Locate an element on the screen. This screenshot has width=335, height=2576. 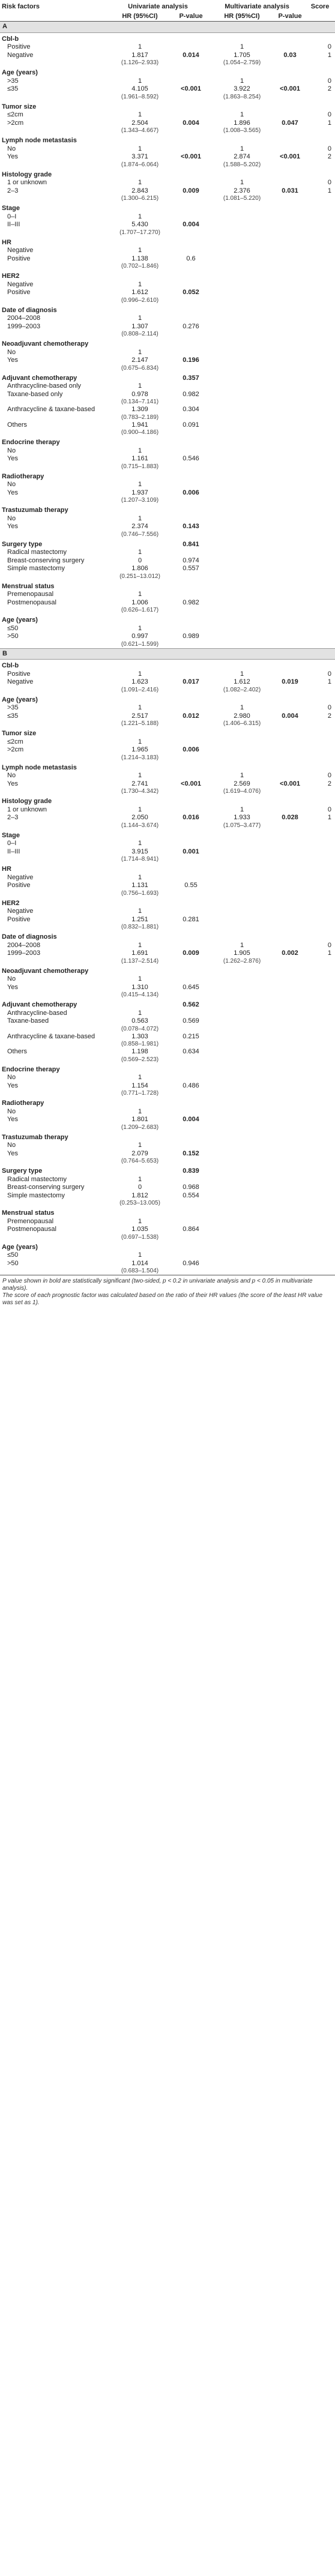
level-row: Yes 1.937 0.006 is located at coordinates (167, 493).